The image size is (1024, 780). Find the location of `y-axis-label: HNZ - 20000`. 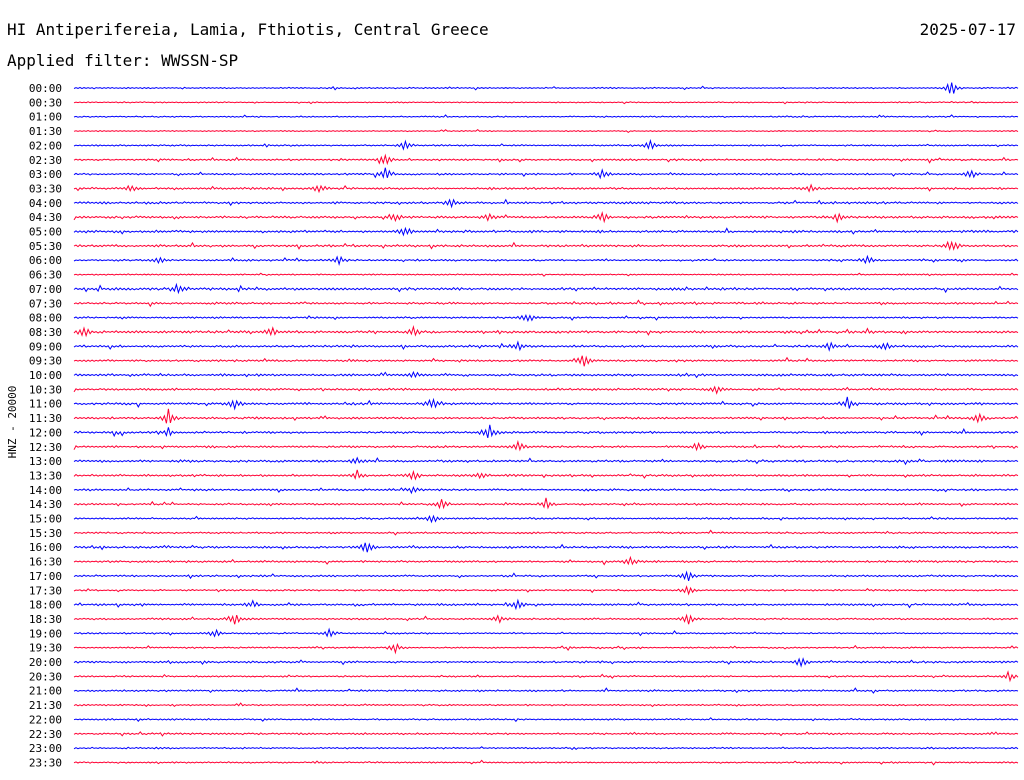

y-axis-label: HNZ - 20000 is located at coordinates (12, 422).